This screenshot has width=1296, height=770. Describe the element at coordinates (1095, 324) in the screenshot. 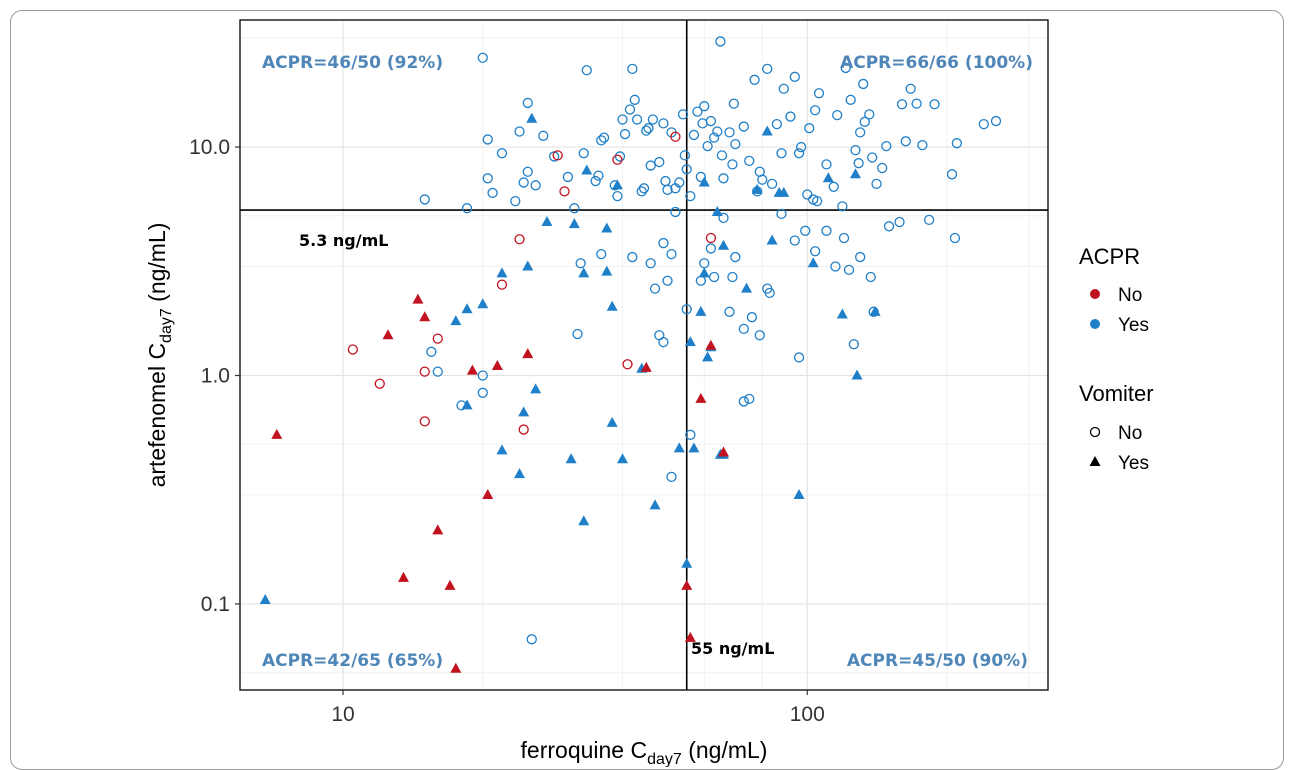

I see `legend-acpr-yes-swatch` at that location.